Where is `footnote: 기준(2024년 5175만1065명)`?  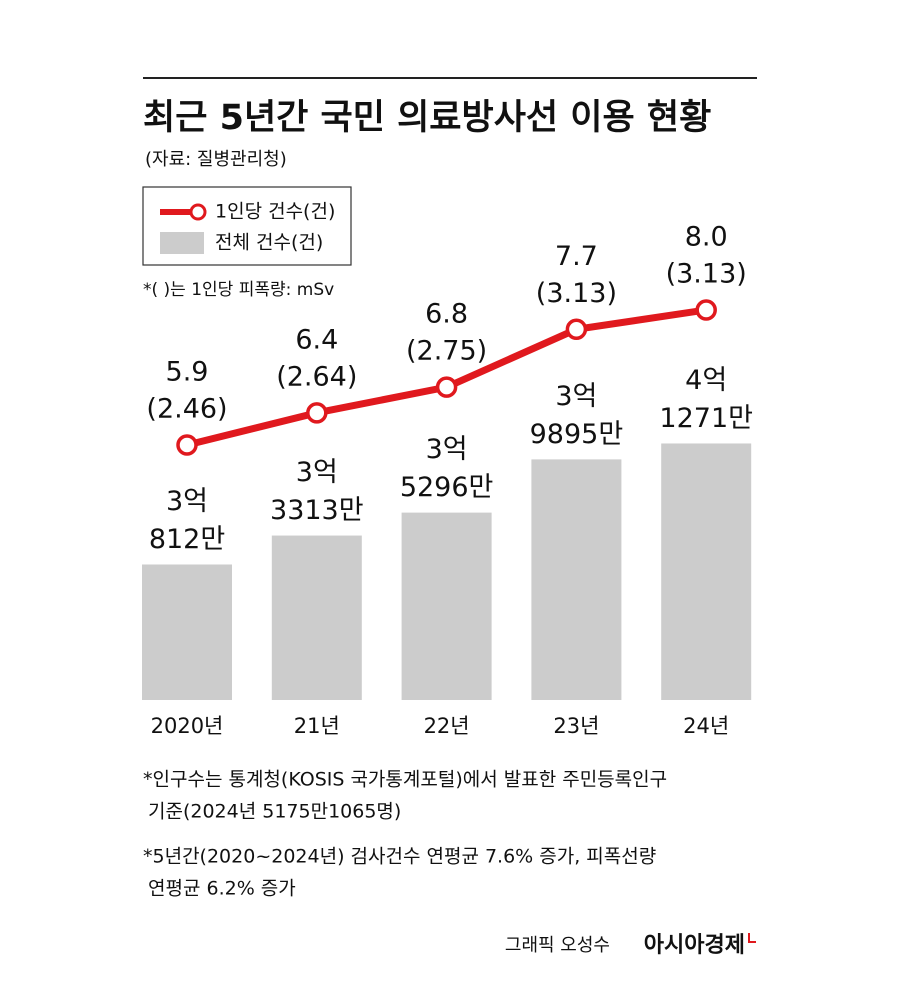
footnote: 기준(2024년 5175만1065명) is located at coordinates (274, 812).